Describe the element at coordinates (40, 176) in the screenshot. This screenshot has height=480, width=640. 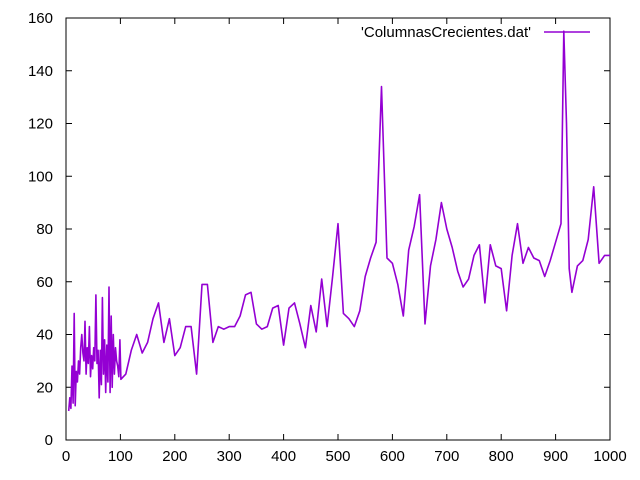
I see `y-tick-label: 100` at that location.